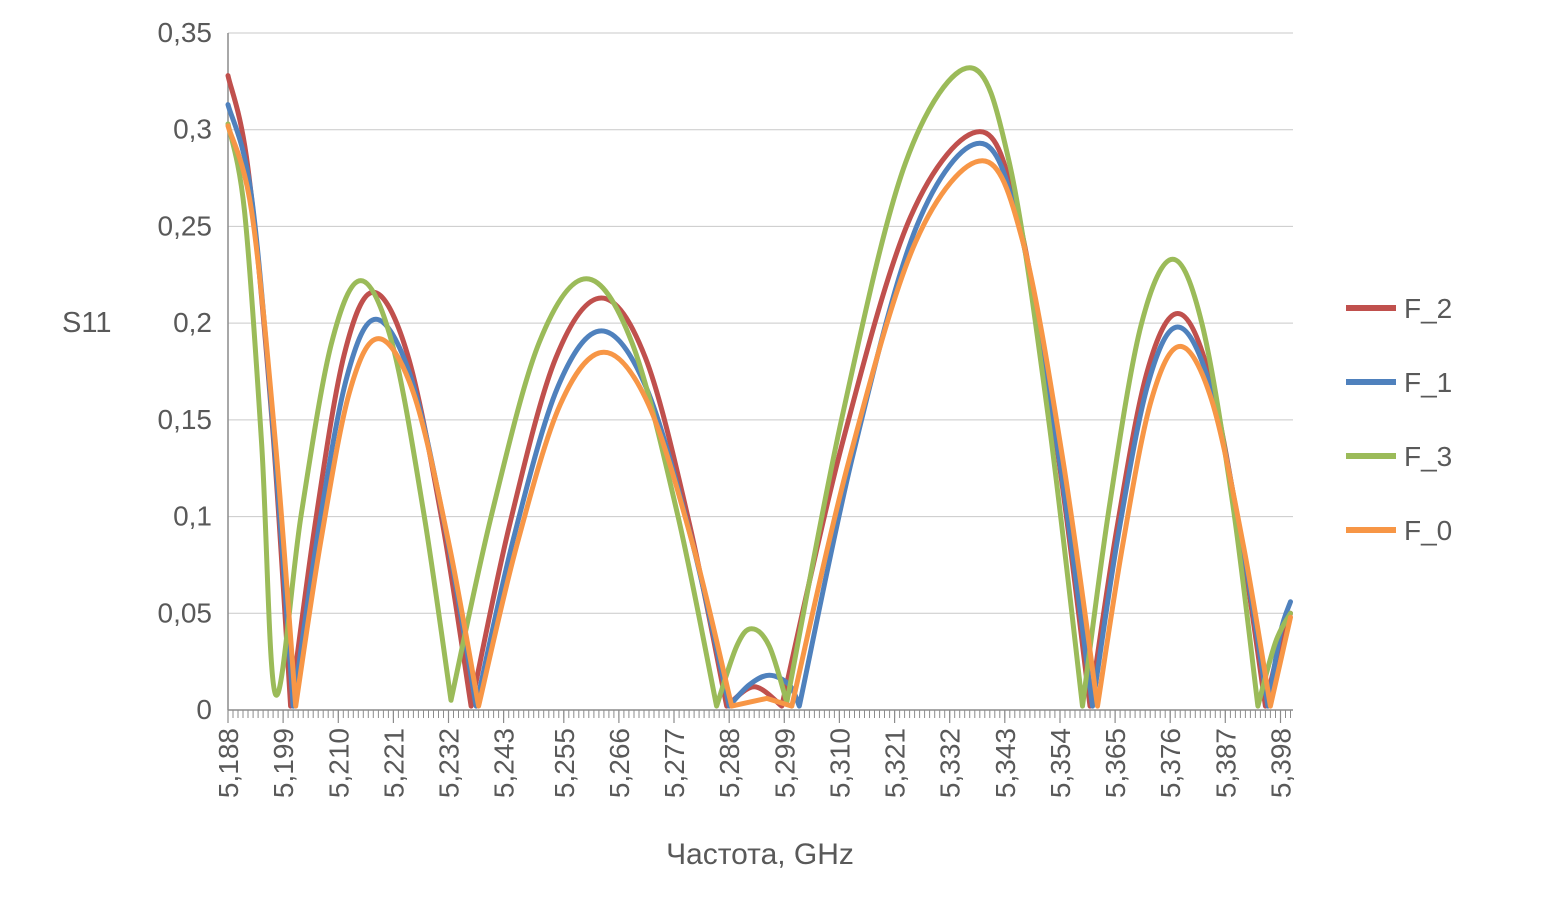 This screenshot has height=898, width=1541. I want to click on legend-label-F_0: F_0, so click(1428, 530).